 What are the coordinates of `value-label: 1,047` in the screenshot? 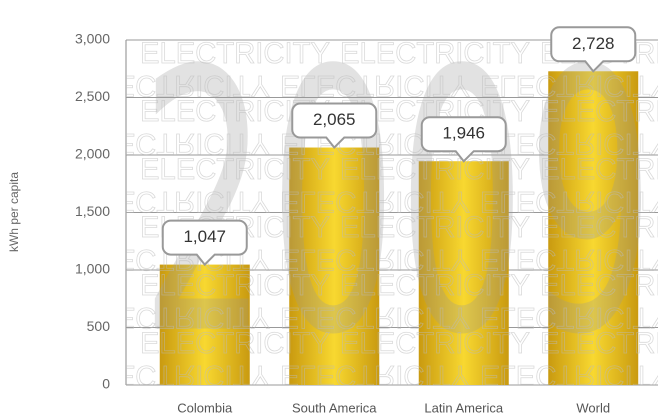 It's located at (204, 236).